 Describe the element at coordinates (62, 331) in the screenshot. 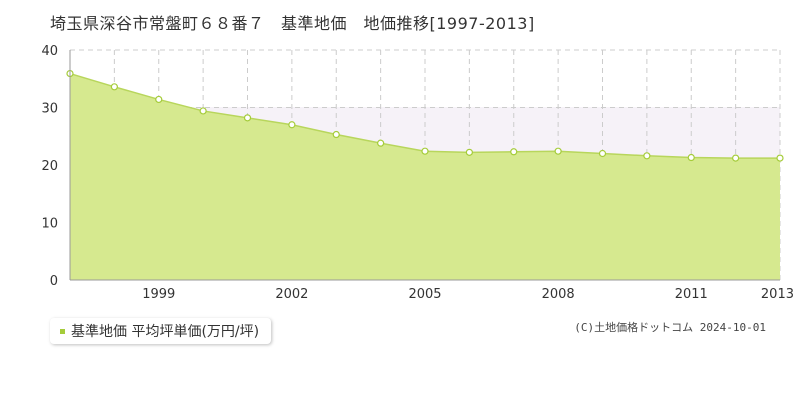

I see `legend-marker-icon` at that location.